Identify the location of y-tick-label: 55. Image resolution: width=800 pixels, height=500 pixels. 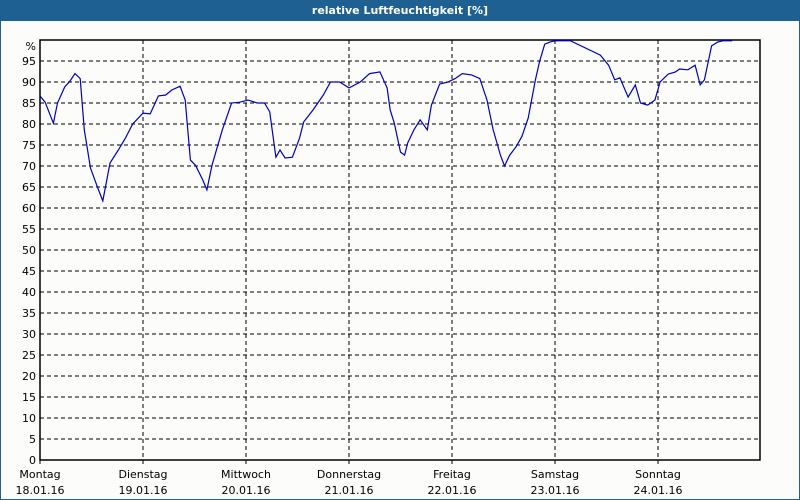
(29, 229).